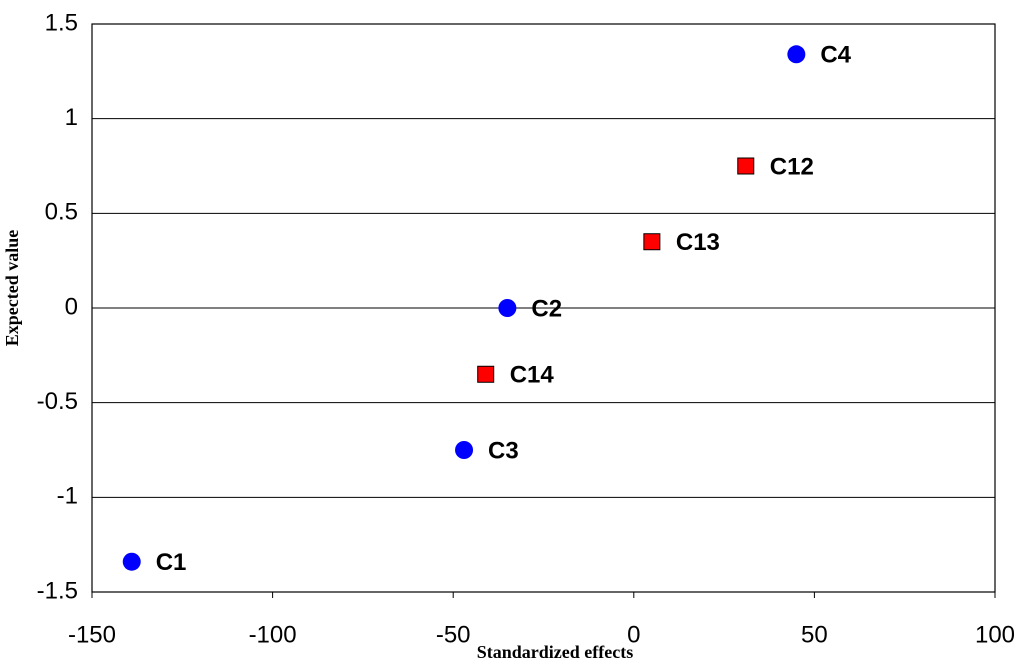 This screenshot has height=665, width=1024. What do you see at coordinates (12, 288) in the screenshot?
I see `y-axis-title: Expected value` at bounding box center [12, 288].